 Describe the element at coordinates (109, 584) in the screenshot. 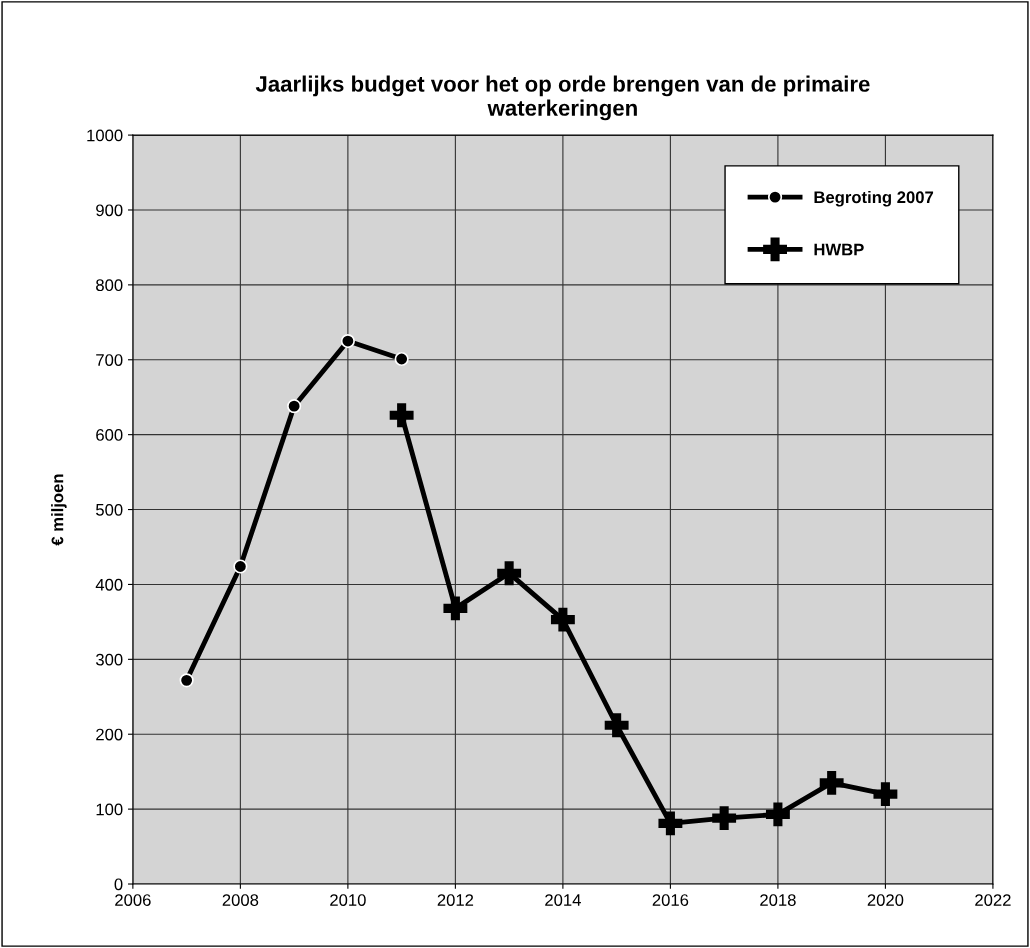

I see `y-tick-label: 400` at that location.